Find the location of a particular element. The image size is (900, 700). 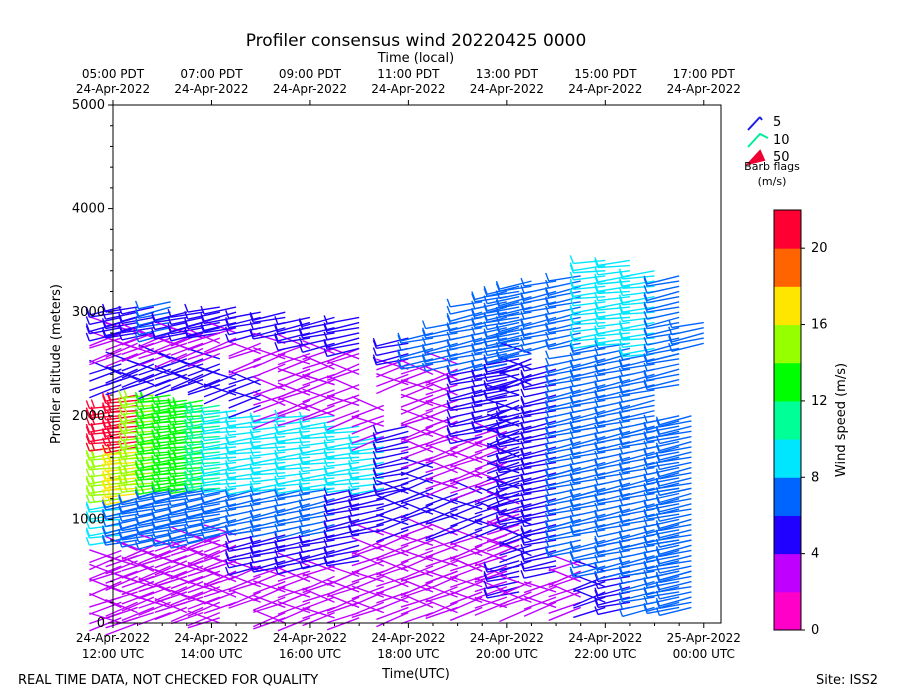

colorbar-band is located at coordinates (787, 535).